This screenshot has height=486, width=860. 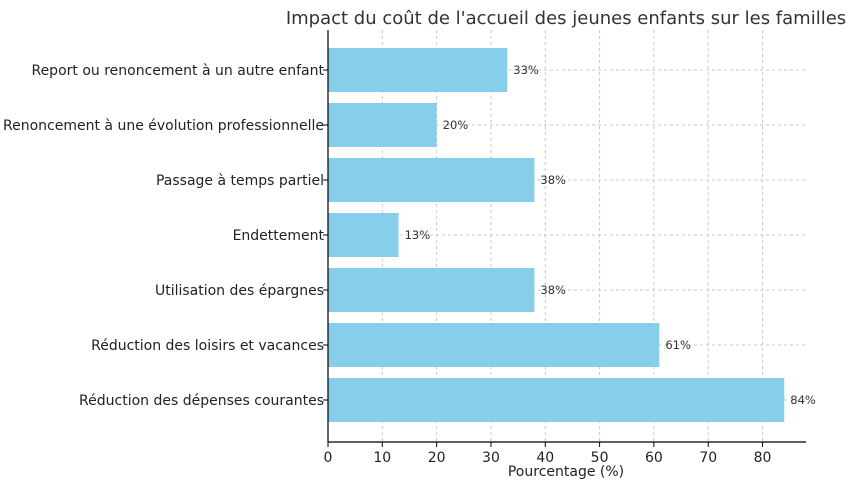 I want to click on data-label: 84%, so click(x=803, y=400).